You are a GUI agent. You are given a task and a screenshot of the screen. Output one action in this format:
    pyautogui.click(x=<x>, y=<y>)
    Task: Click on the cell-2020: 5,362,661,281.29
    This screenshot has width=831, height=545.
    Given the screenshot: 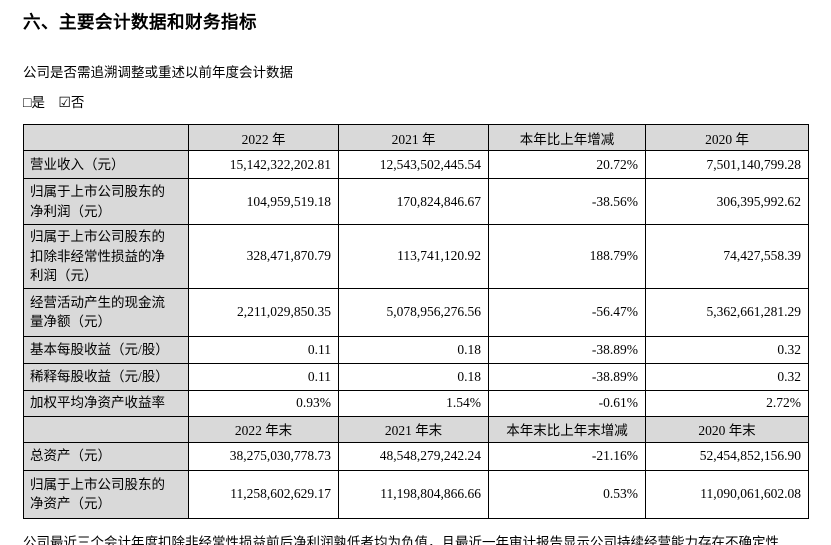 What is the action you would take?
    pyautogui.click(x=727, y=312)
    